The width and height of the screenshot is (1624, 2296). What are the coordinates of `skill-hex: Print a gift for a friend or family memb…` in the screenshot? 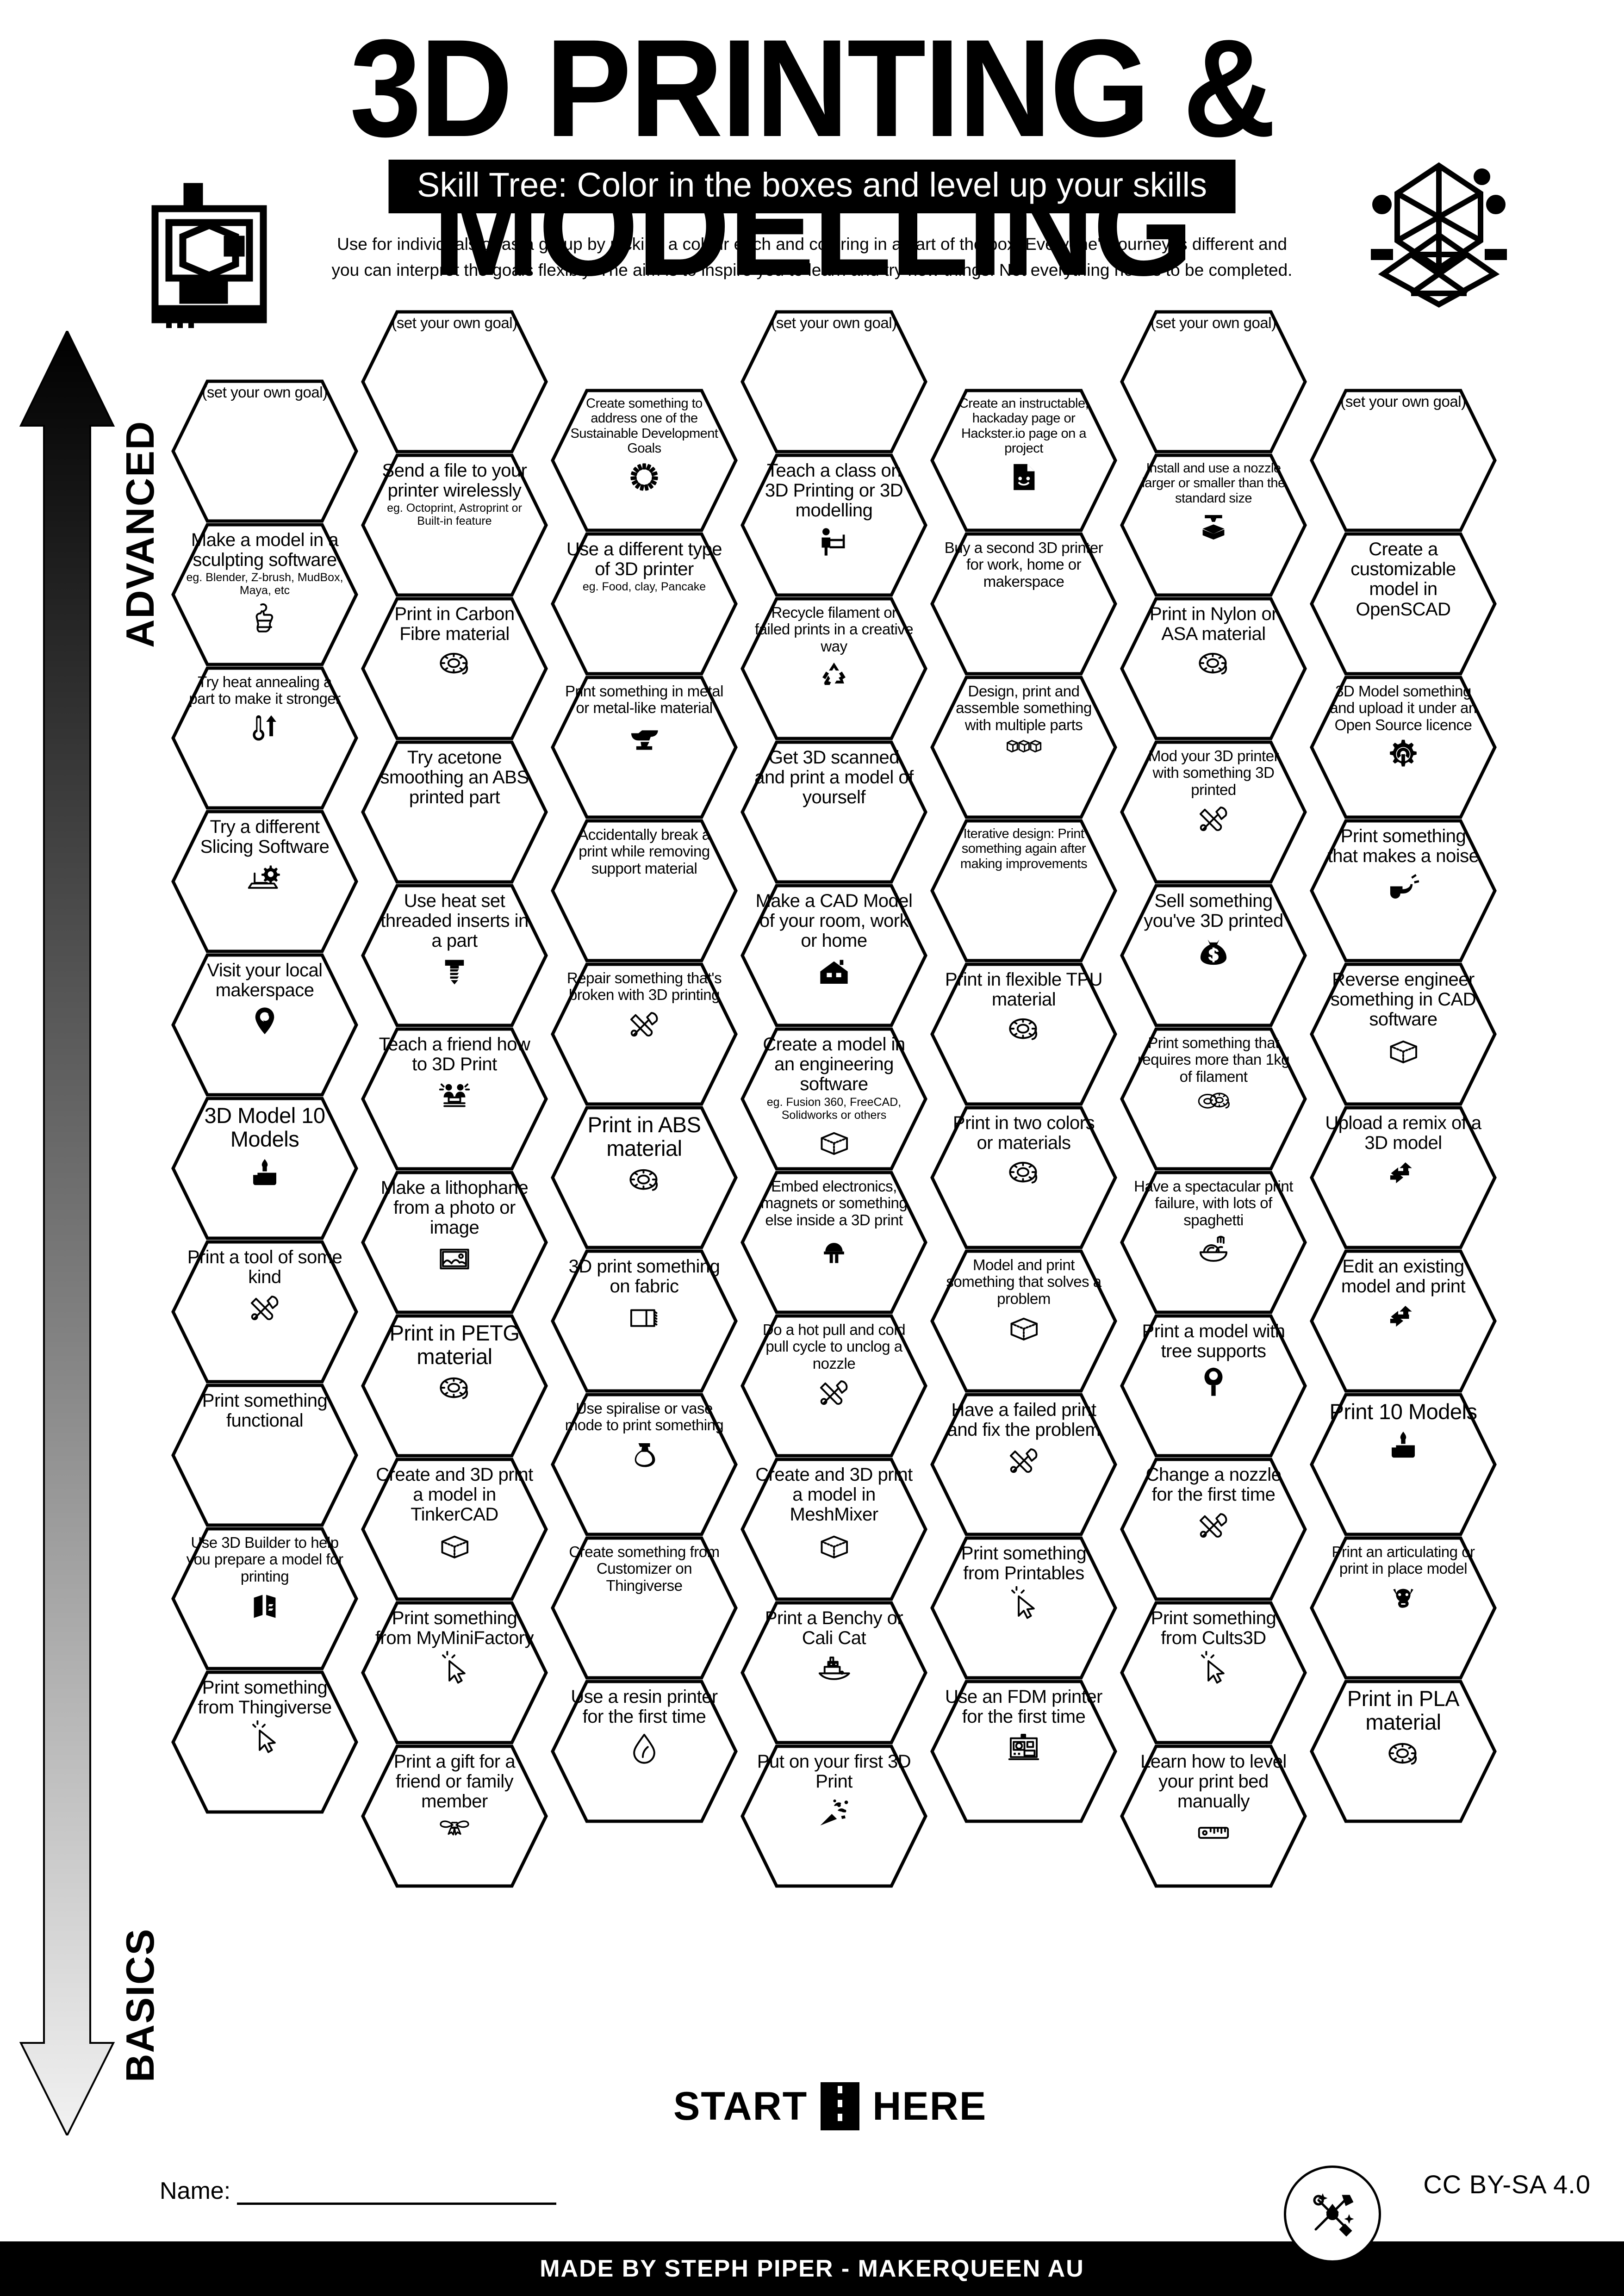 It's located at (454, 1816).